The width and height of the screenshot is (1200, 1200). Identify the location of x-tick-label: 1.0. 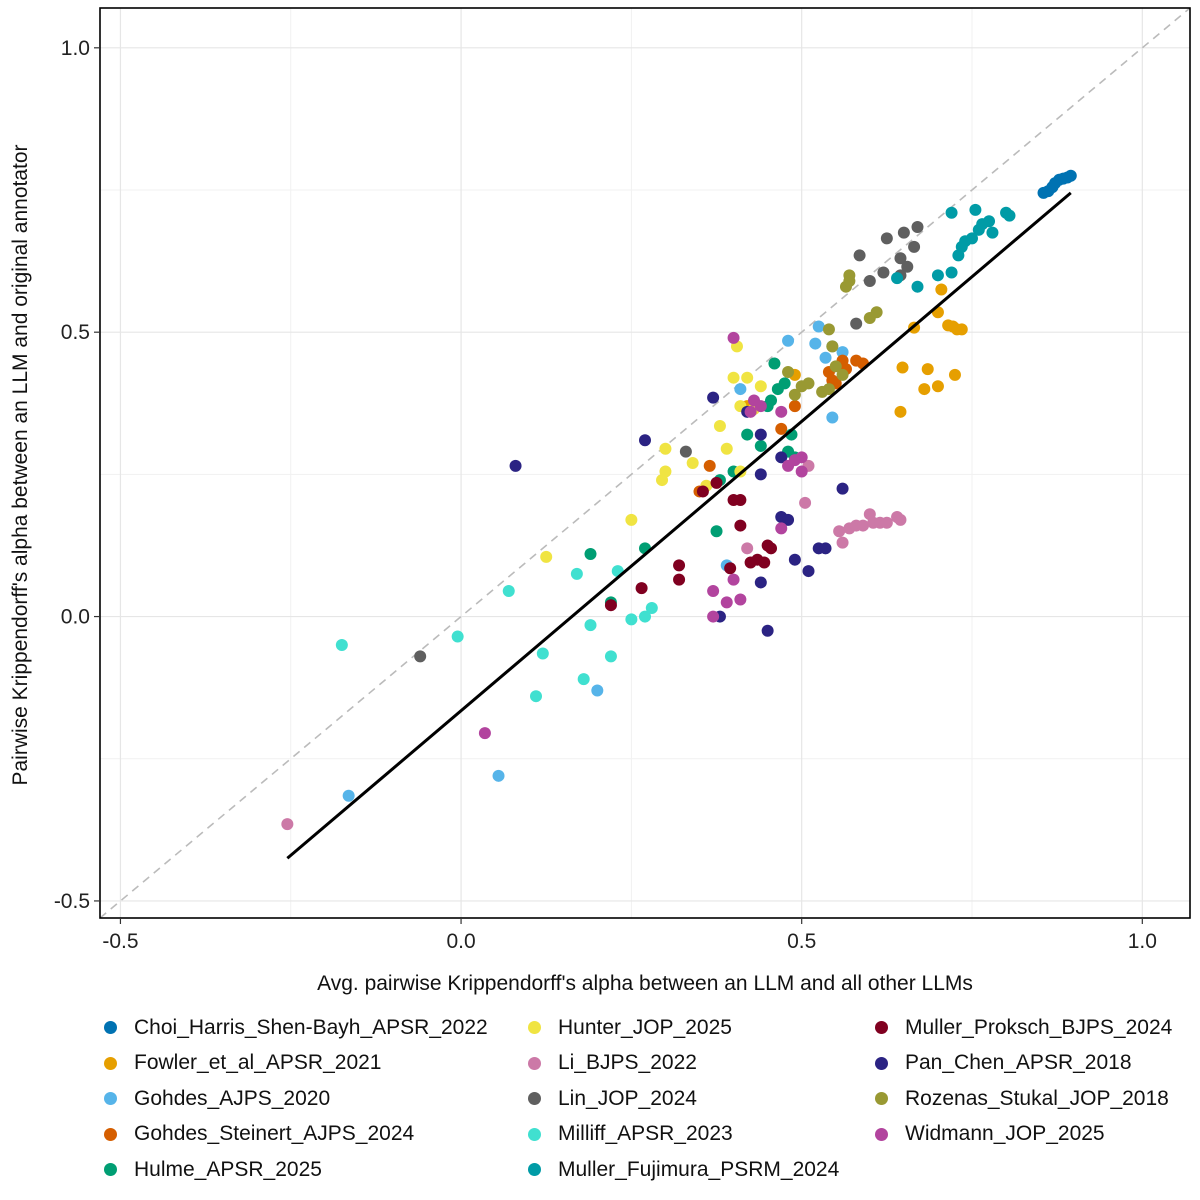
(1142, 941).